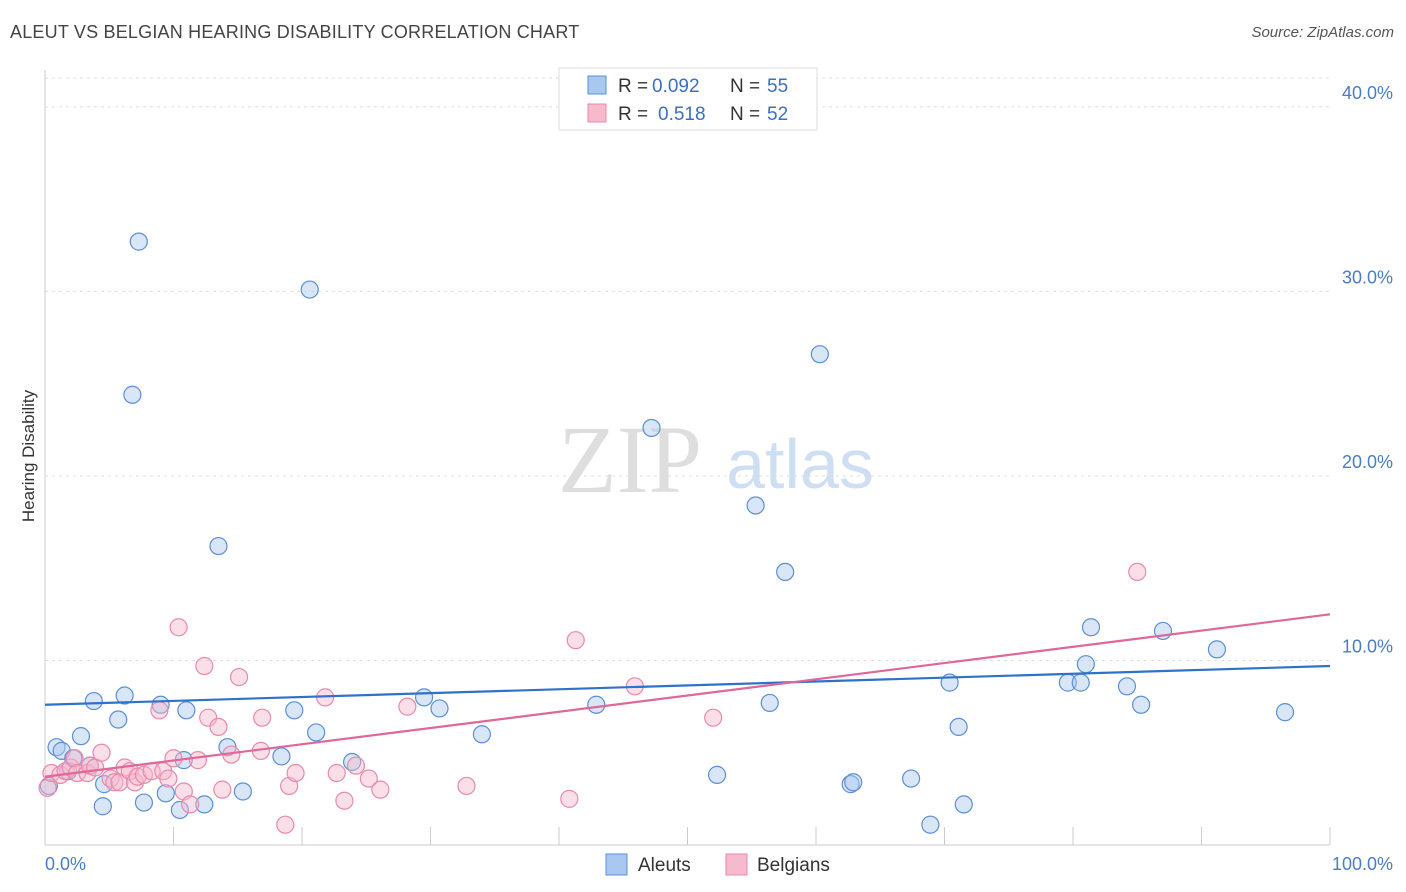 The width and height of the screenshot is (1406, 892). I want to click on chart-source: Source: ZipAtlas.com, so click(1322, 32).